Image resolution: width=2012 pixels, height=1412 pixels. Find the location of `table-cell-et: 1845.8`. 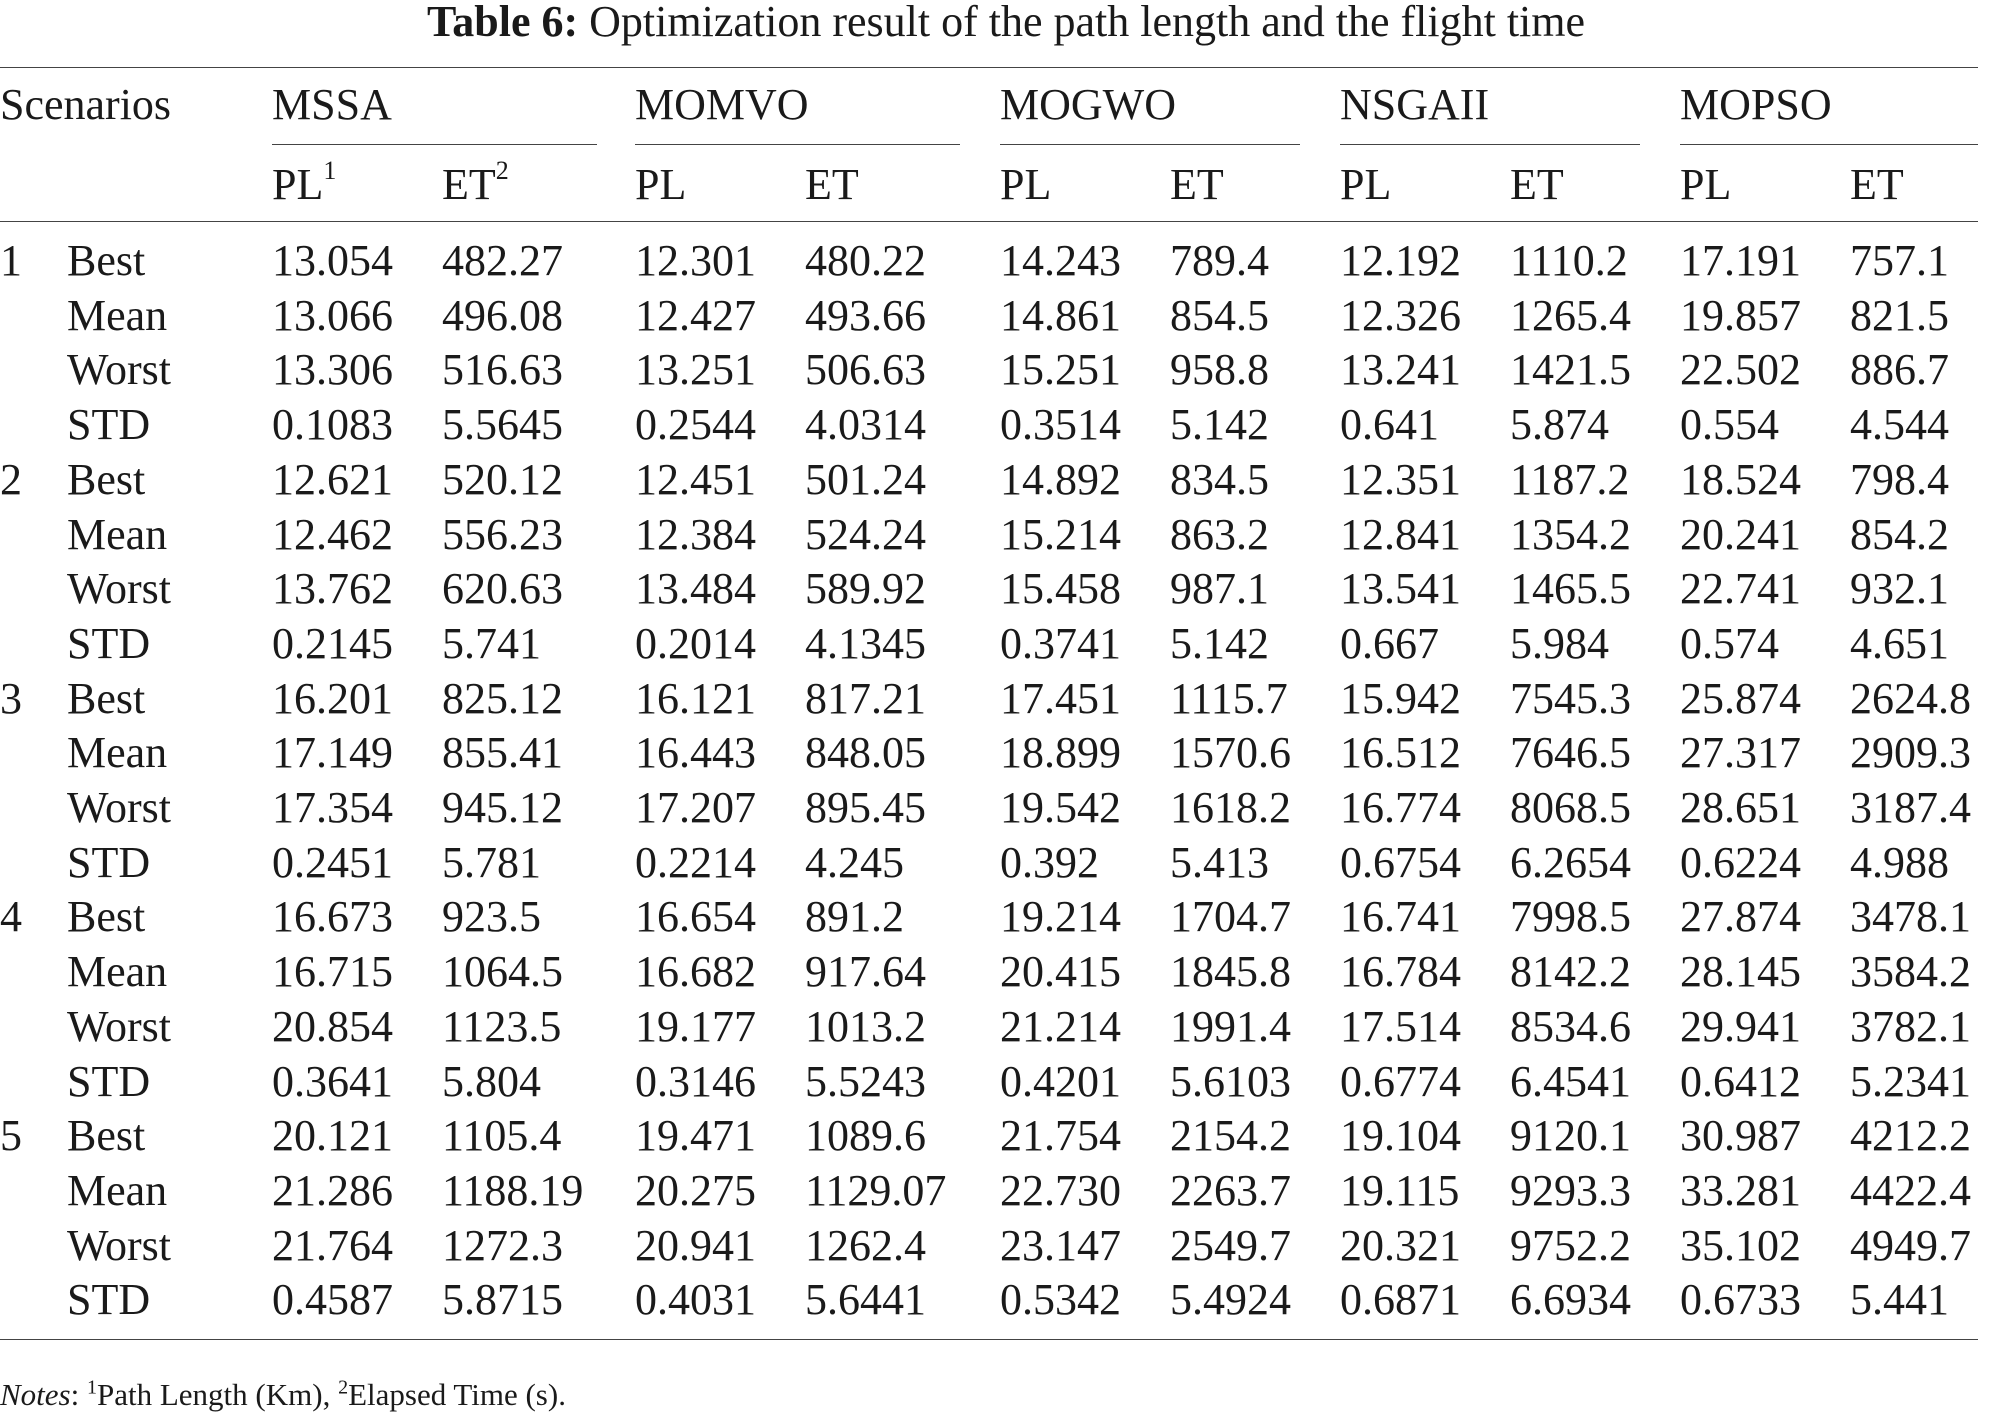

table-cell-et: 1845.8 is located at coordinates (1230, 971).